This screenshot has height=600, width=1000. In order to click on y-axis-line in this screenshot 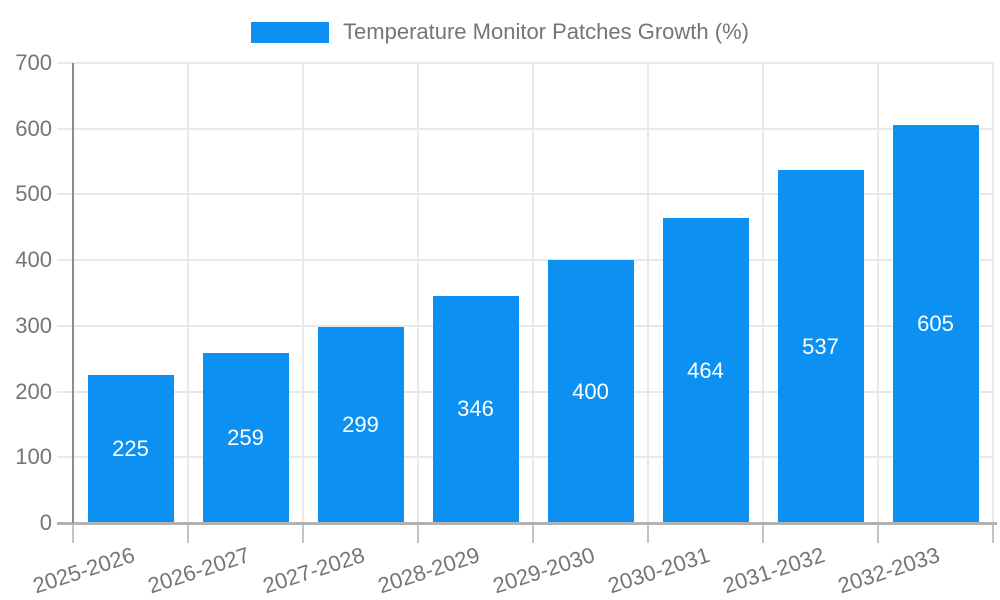, I will do `click(73, 293)`.